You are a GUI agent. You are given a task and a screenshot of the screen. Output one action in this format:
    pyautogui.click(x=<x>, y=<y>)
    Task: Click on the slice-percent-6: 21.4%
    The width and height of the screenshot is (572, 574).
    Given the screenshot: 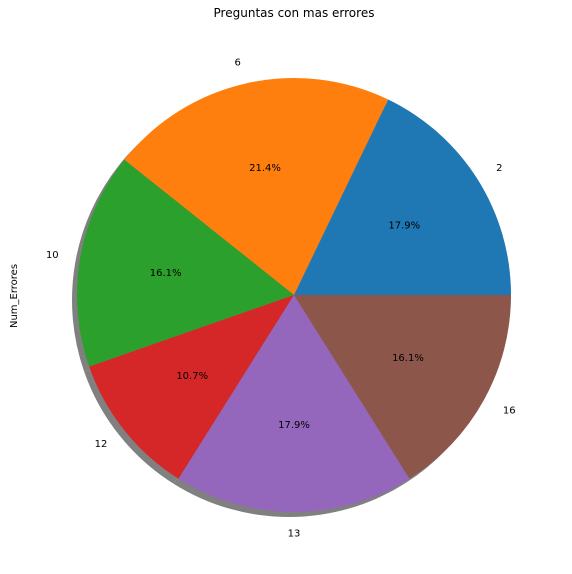 What is the action you would take?
    pyautogui.click(x=265, y=168)
    